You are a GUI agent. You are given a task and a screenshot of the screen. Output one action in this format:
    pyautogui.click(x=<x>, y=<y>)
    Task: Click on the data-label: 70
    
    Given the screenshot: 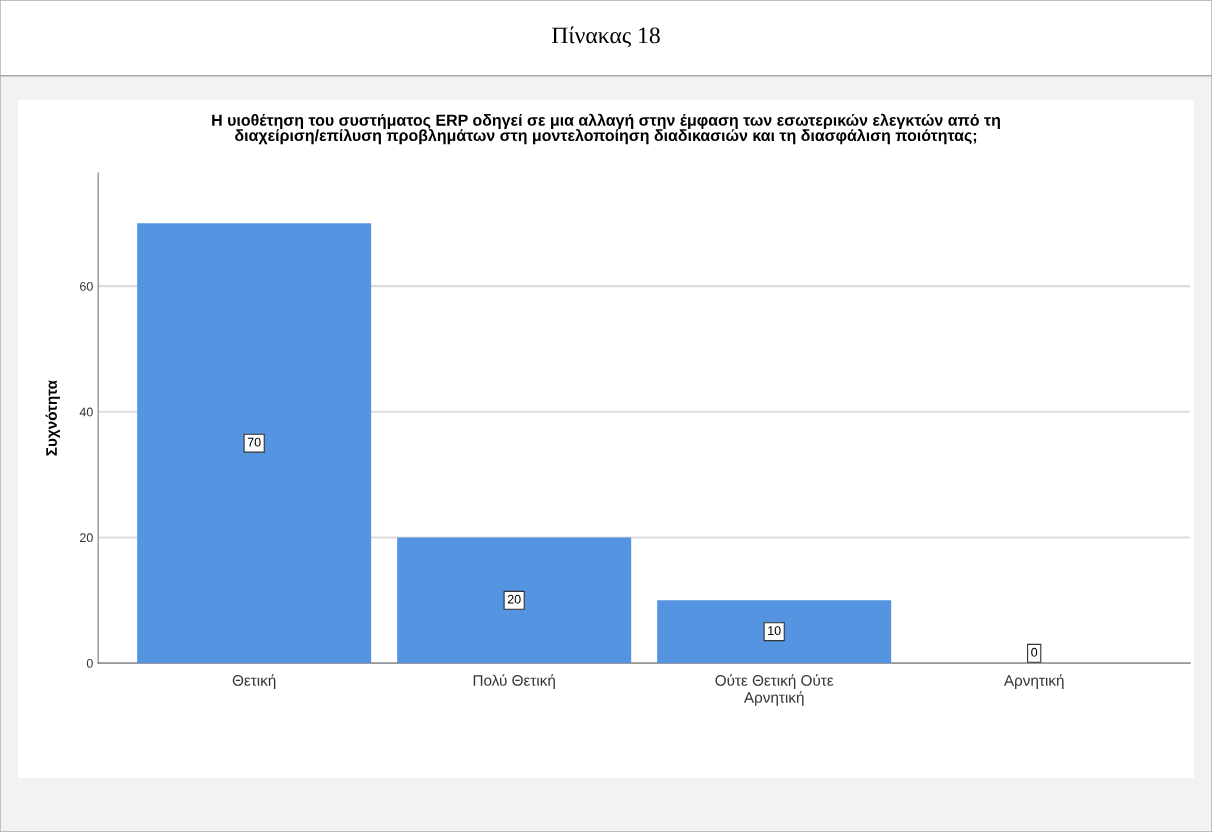 What is the action you would take?
    pyautogui.click(x=254, y=442)
    